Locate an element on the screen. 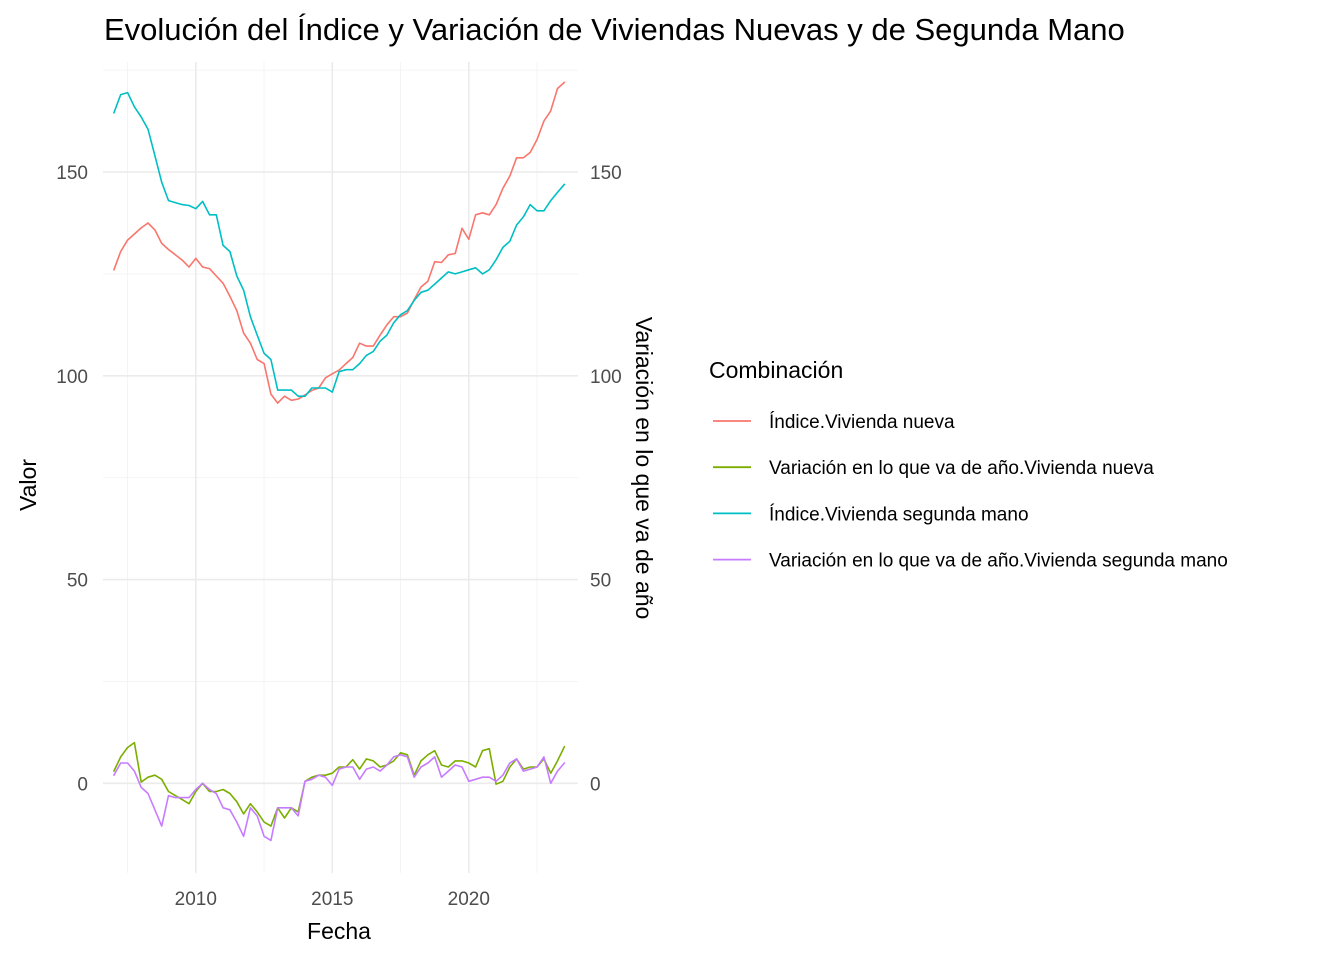  y-tick-label: 100 is located at coordinates (72, 377).